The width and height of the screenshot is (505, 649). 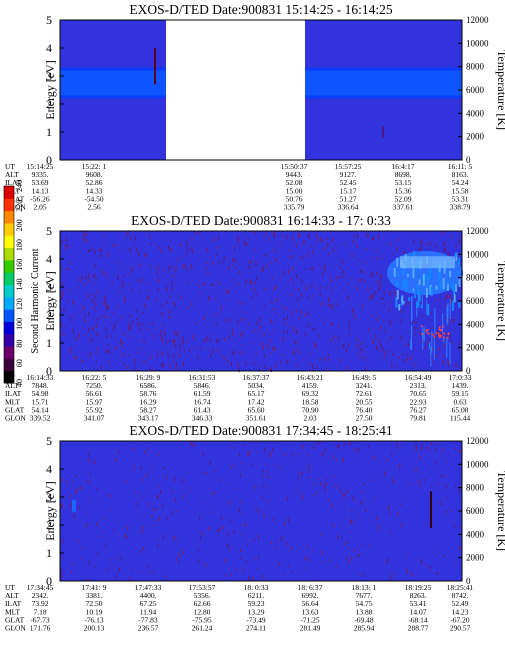 What do you see at coordinates (49, 48) in the screenshot?
I see `y-tick-label: 4` at bounding box center [49, 48].